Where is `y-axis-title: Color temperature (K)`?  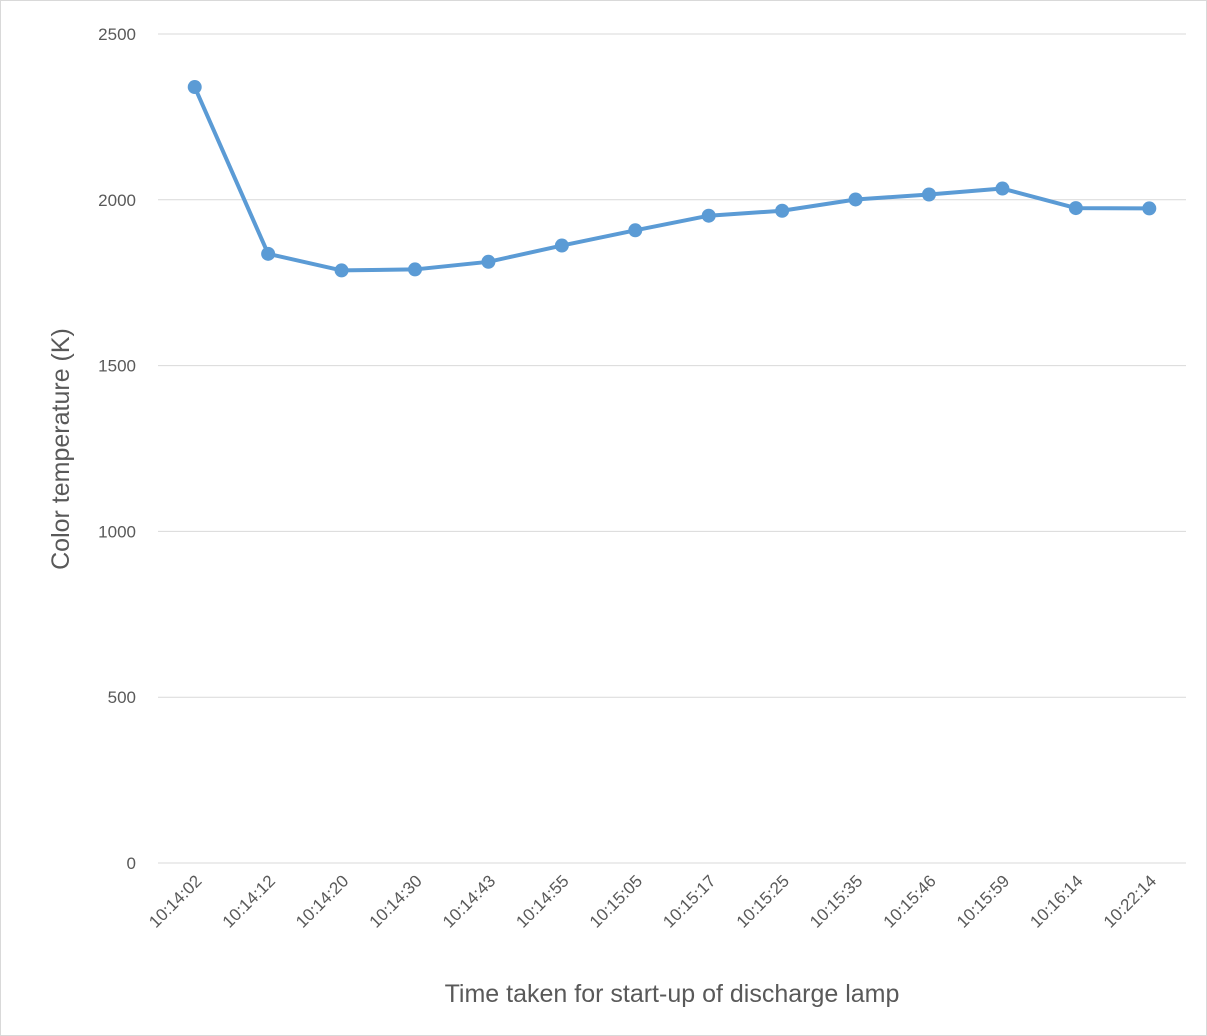
y-axis-title: Color temperature (K) is located at coordinates (61, 449).